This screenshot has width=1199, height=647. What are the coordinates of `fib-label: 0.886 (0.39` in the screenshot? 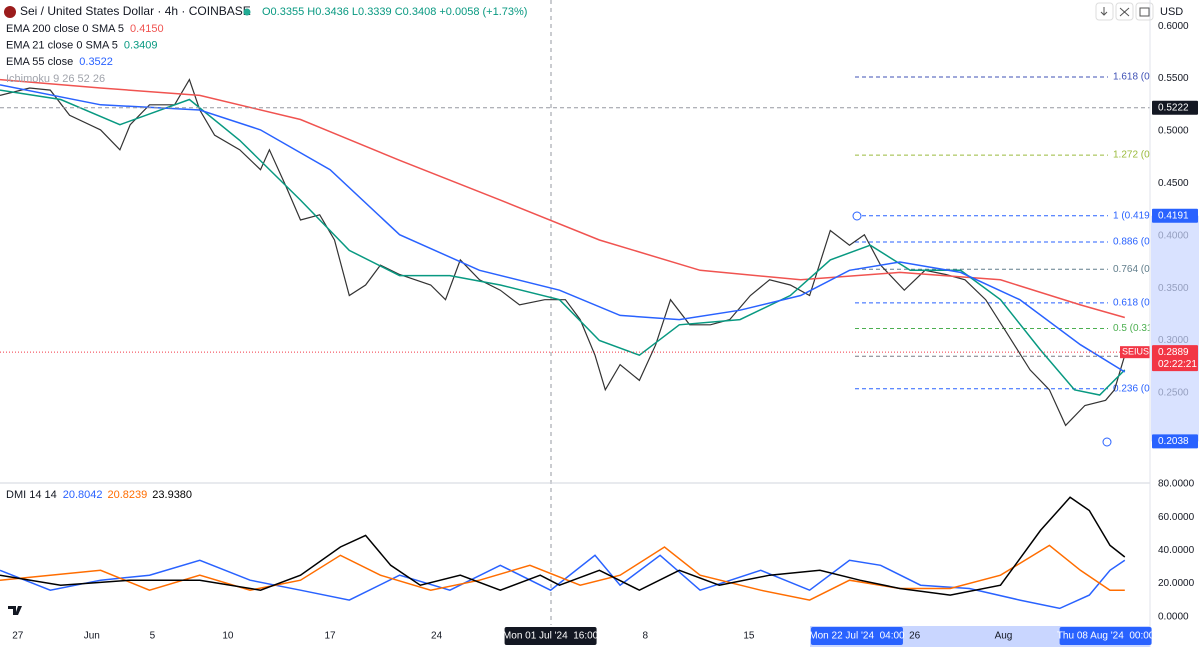 It's located at (1138, 242).